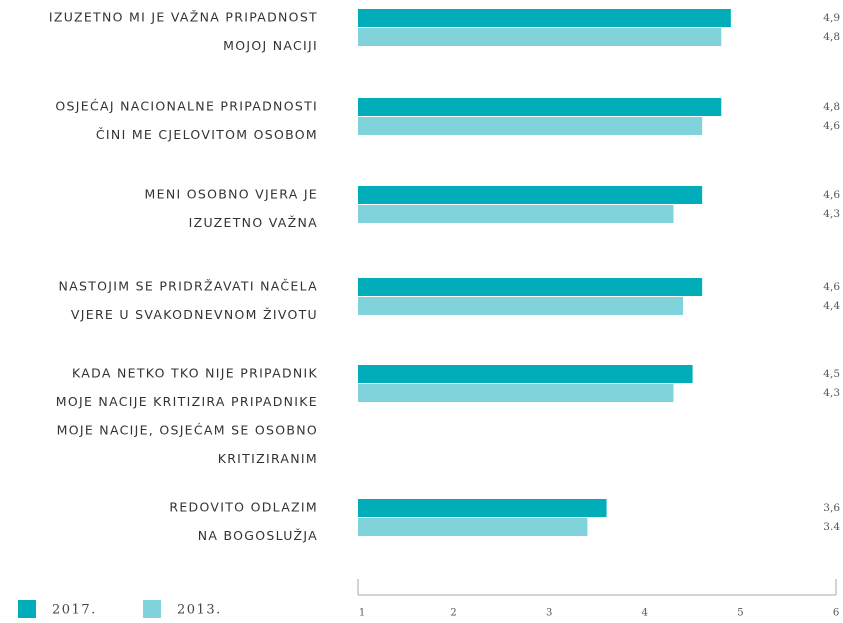  I want to click on x-tick-label: 6, so click(836, 613).